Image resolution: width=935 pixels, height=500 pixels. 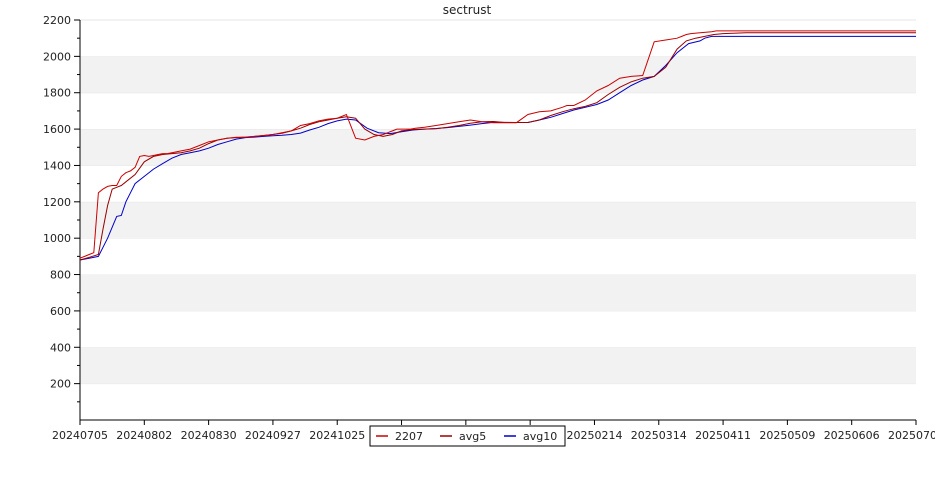 I want to click on y-tick-label: 1600, so click(x=57, y=129).